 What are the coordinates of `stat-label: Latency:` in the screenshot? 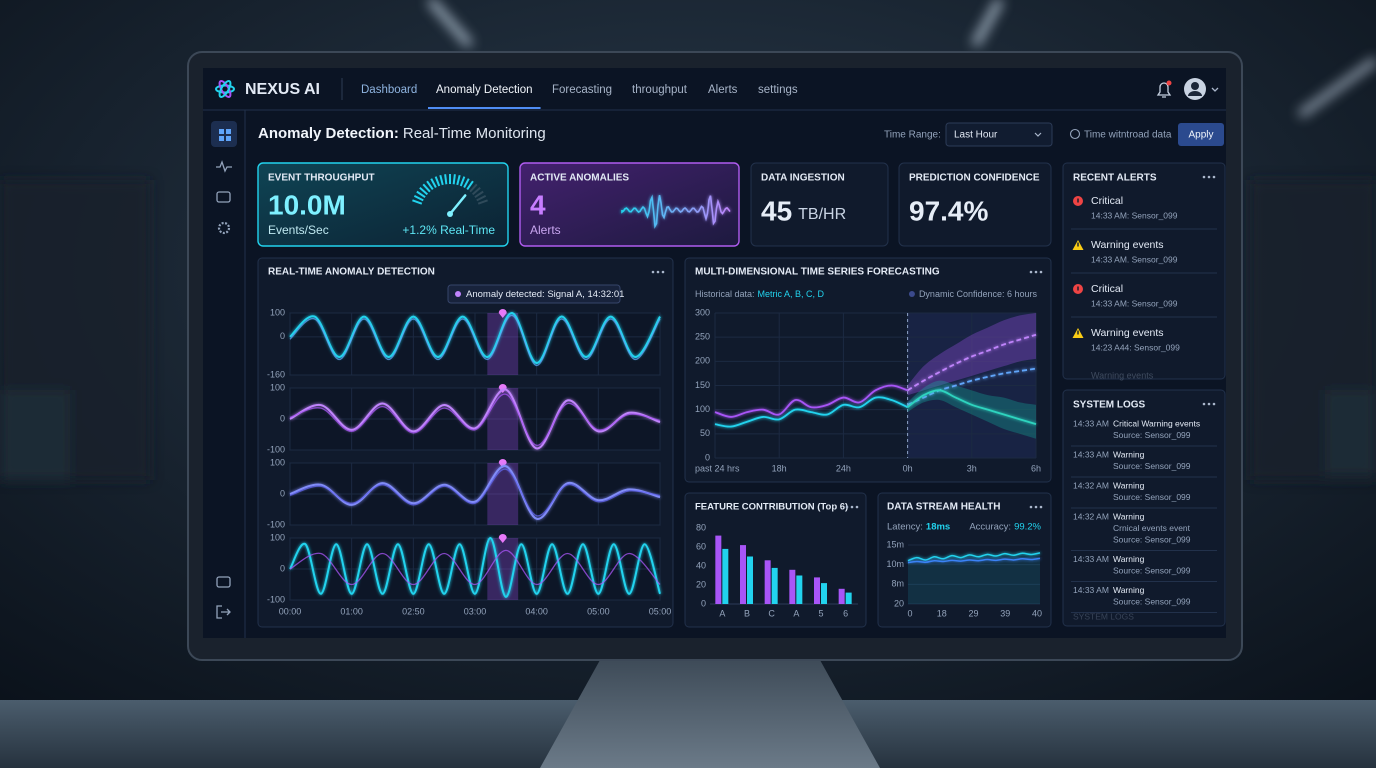 It's located at (905, 527).